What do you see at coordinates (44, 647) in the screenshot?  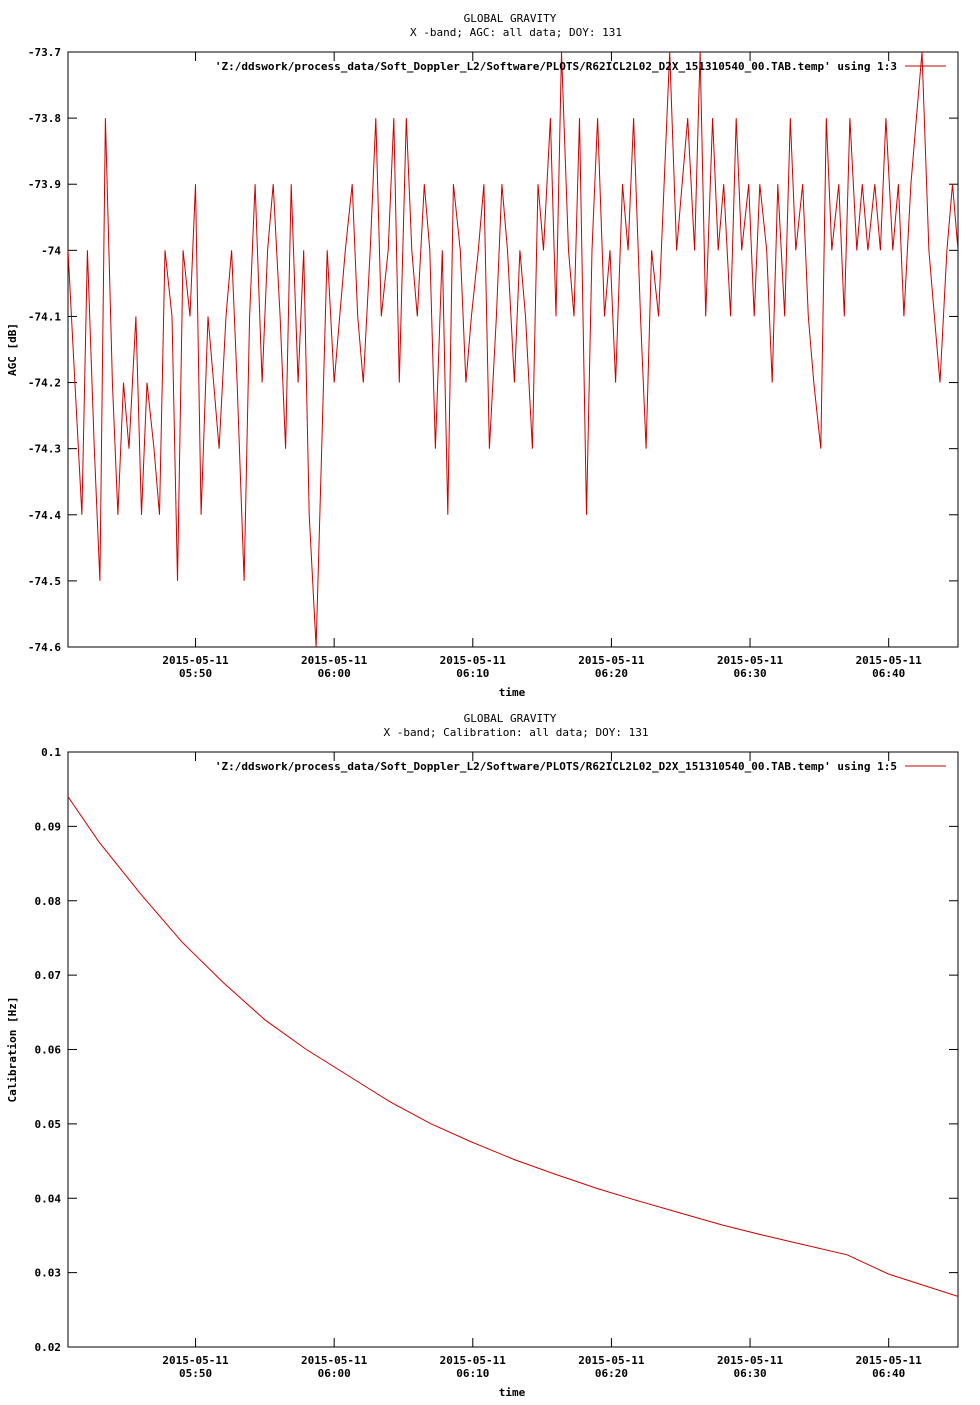 I see `y-tick-label: -74.6` at bounding box center [44, 647].